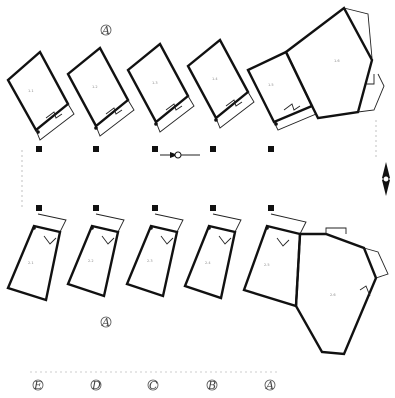  Describe the element at coordinates (155, 83) in the screenshot. I see `svg-text: 1.3` at that location.